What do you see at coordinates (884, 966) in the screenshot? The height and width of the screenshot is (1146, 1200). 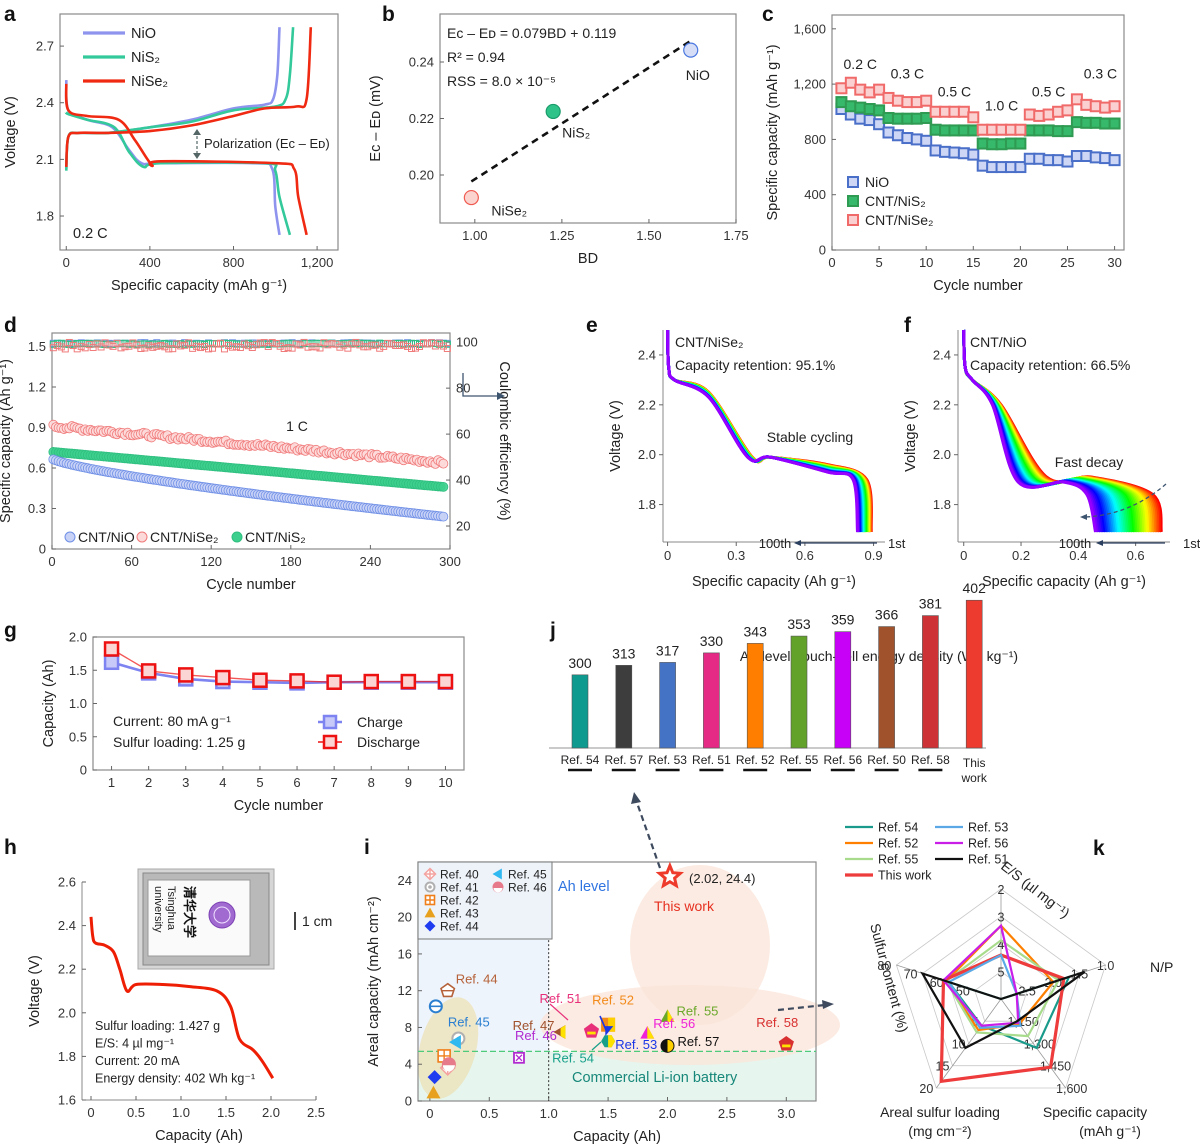 I see `radar-tick-label: 80` at bounding box center [884, 966].